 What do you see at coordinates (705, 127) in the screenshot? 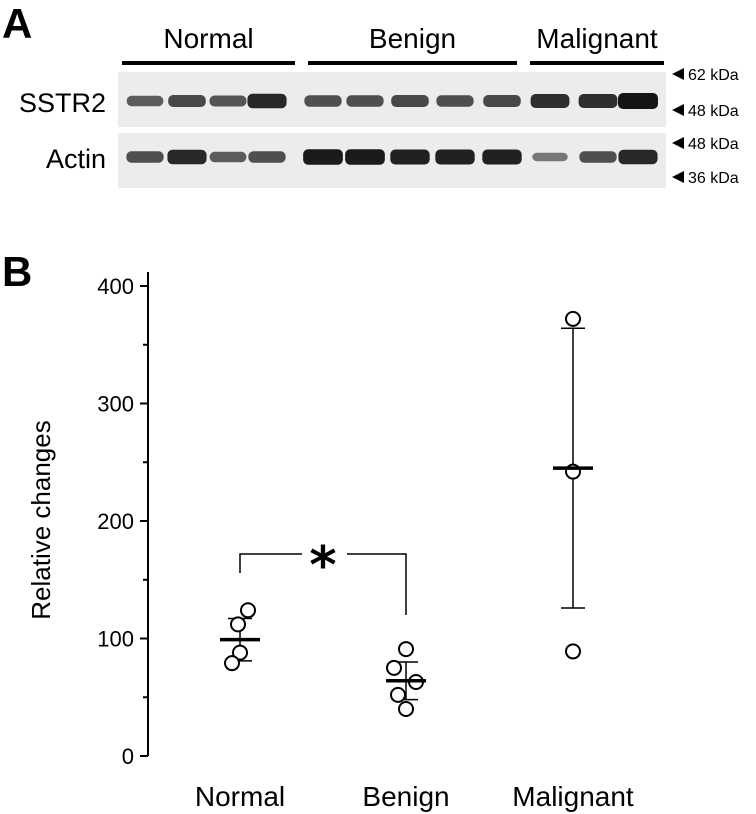
I see `blot-markers: 62 kDa 48 kDa 48 kDa 36 kDa` at bounding box center [705, 127].